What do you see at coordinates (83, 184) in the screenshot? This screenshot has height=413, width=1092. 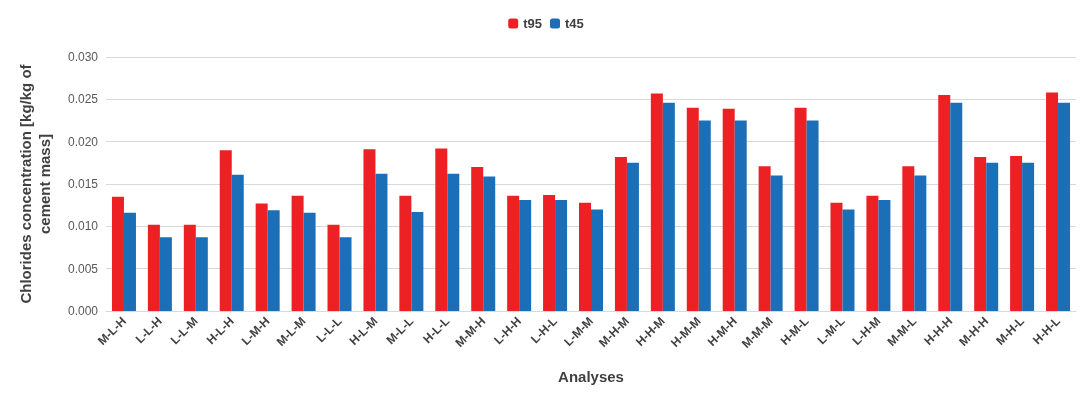 I see `y-tick-label: 0.015` at bounding box center [83, 184].